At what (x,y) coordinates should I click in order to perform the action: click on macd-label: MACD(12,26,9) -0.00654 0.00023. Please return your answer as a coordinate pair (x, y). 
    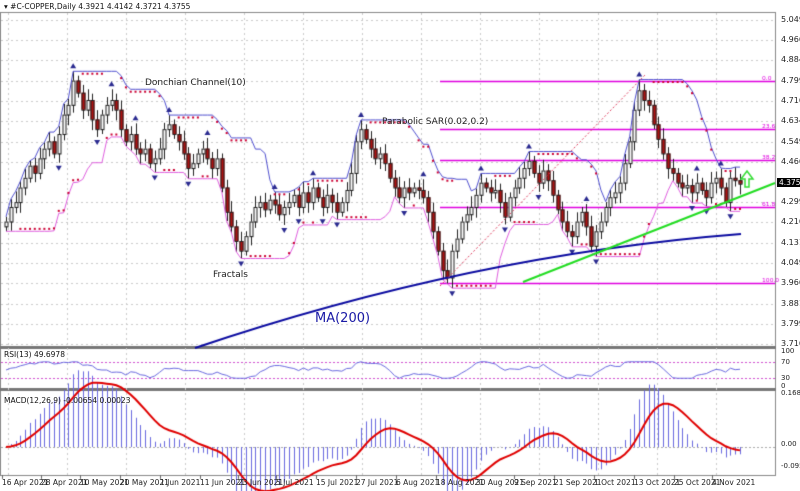
    Looking at the image, I should click on (67, 400).